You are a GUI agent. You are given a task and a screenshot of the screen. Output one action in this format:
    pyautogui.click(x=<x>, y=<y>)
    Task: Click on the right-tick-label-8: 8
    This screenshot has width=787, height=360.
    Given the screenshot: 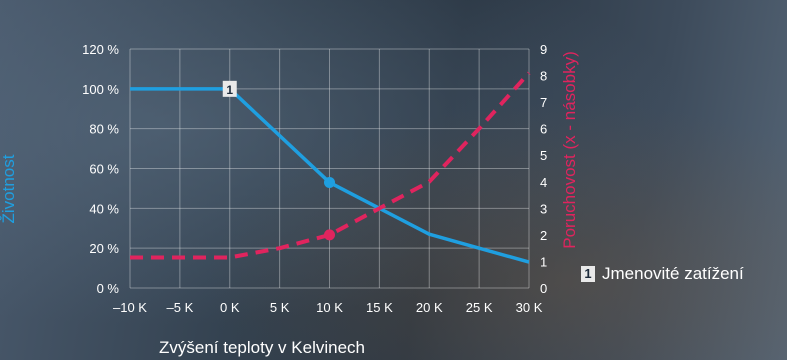 What is the action you would take?
    pyautogui.click(x=543, y=76)
    